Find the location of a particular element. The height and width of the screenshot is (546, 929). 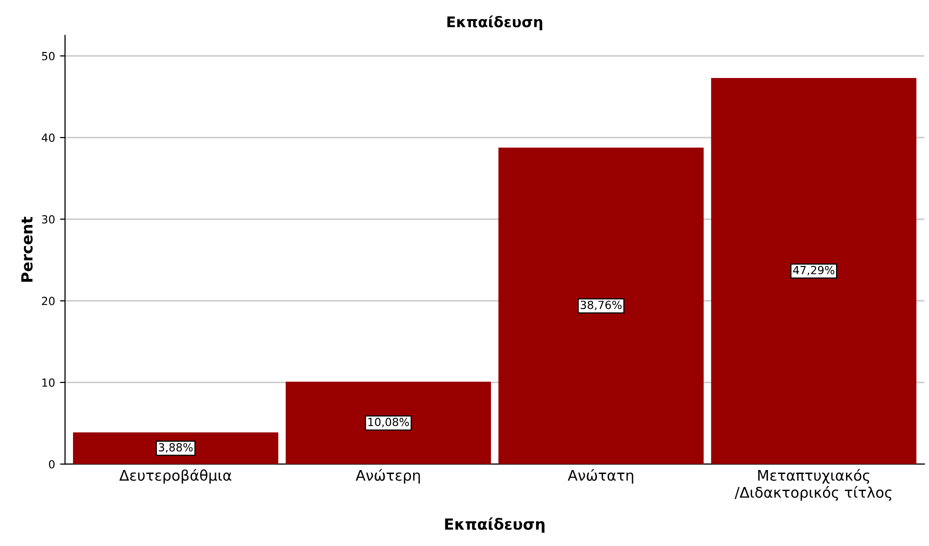

x-tick-label: Ανώτατη is located at coordinates (601, 476).